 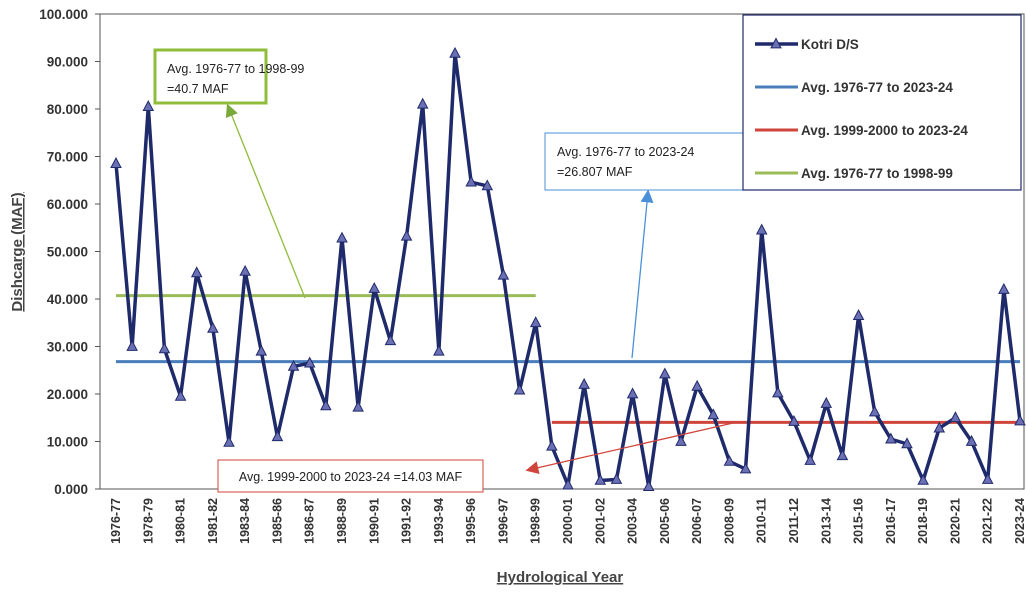 What do you see at coordinates (1019, 521) in the screenshot?
I see `x-tick-label: 2023-24` at bounding box center [1019, 521].